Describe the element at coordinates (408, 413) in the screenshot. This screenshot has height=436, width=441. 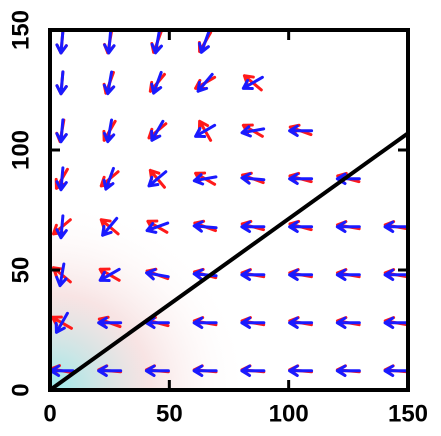
I see `x-tick-label: 150` at that location.